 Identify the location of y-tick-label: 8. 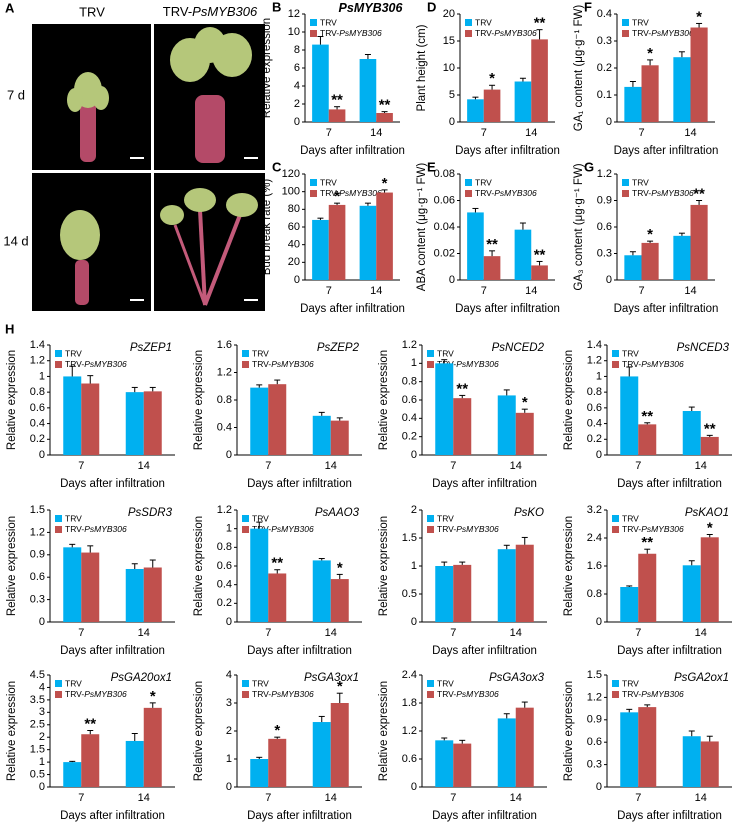
(297, 50).